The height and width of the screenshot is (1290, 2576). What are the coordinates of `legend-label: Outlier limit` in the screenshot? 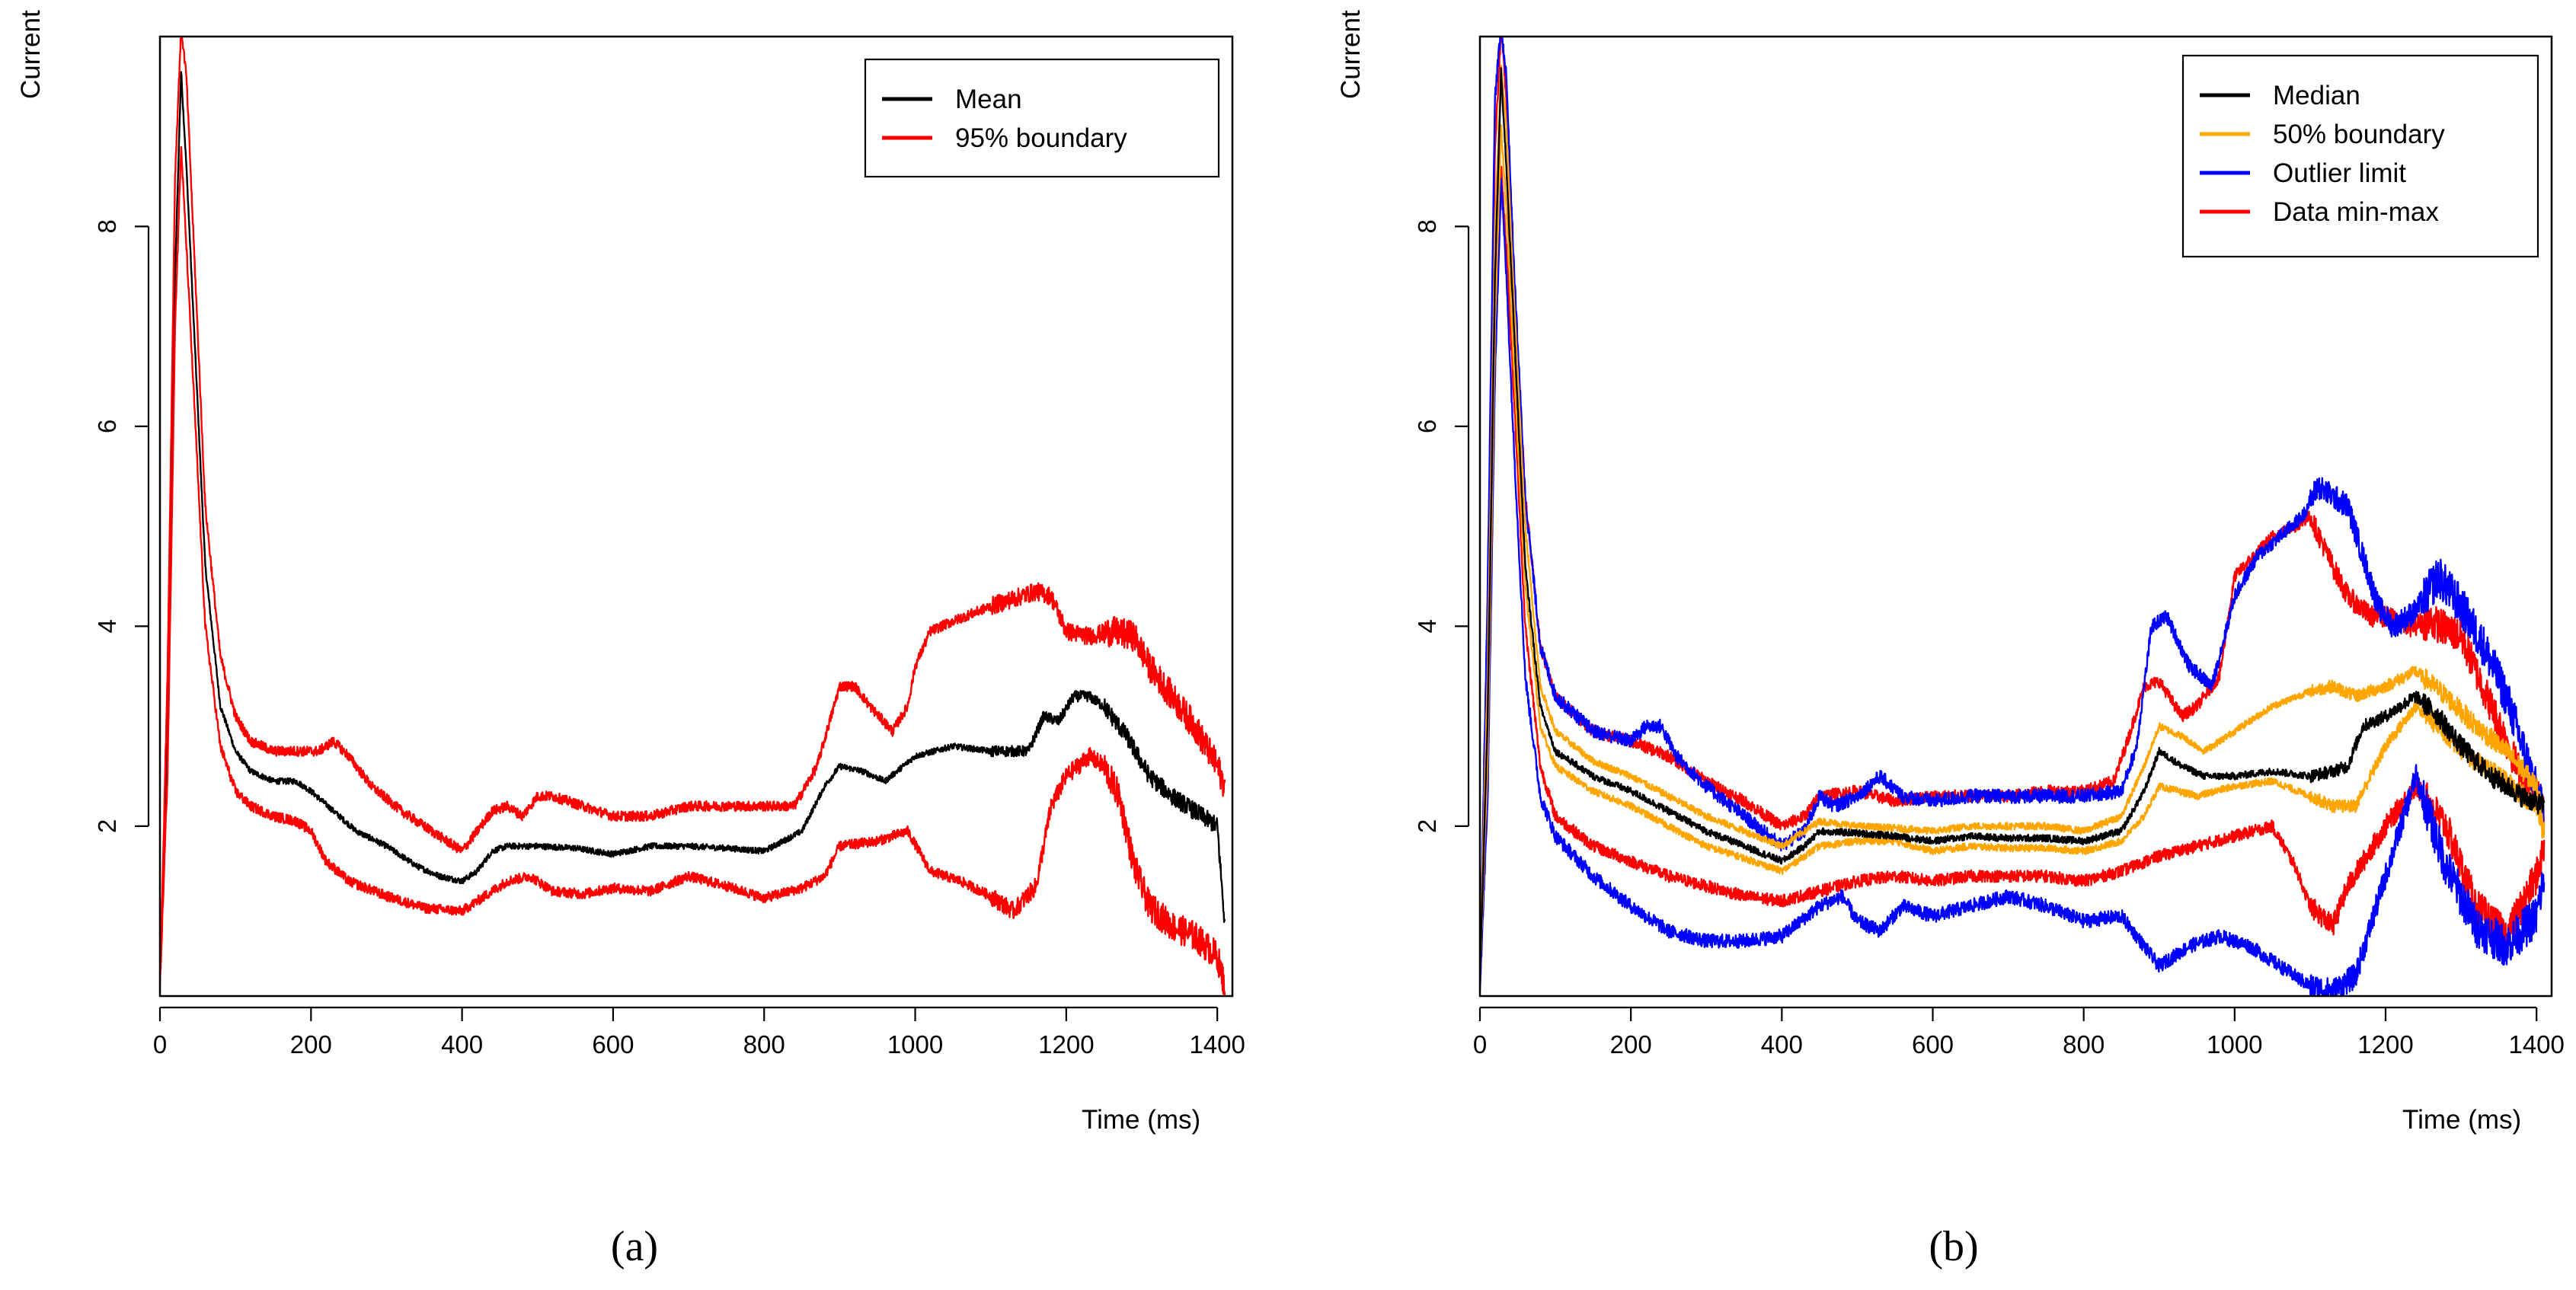 It's located at (2339, 173).